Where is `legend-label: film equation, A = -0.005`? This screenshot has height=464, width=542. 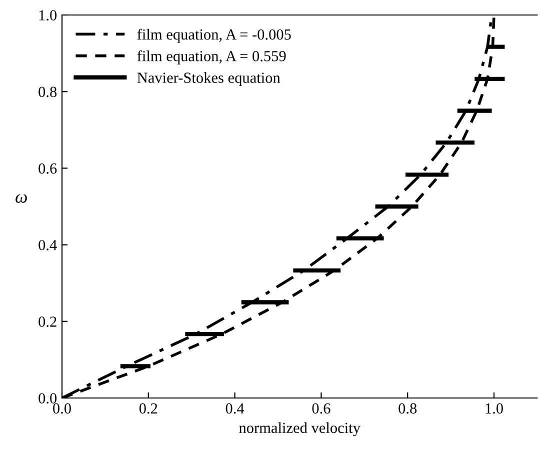
legend-label: film equation, A = -0.005 is located at coordinates (214, 35).